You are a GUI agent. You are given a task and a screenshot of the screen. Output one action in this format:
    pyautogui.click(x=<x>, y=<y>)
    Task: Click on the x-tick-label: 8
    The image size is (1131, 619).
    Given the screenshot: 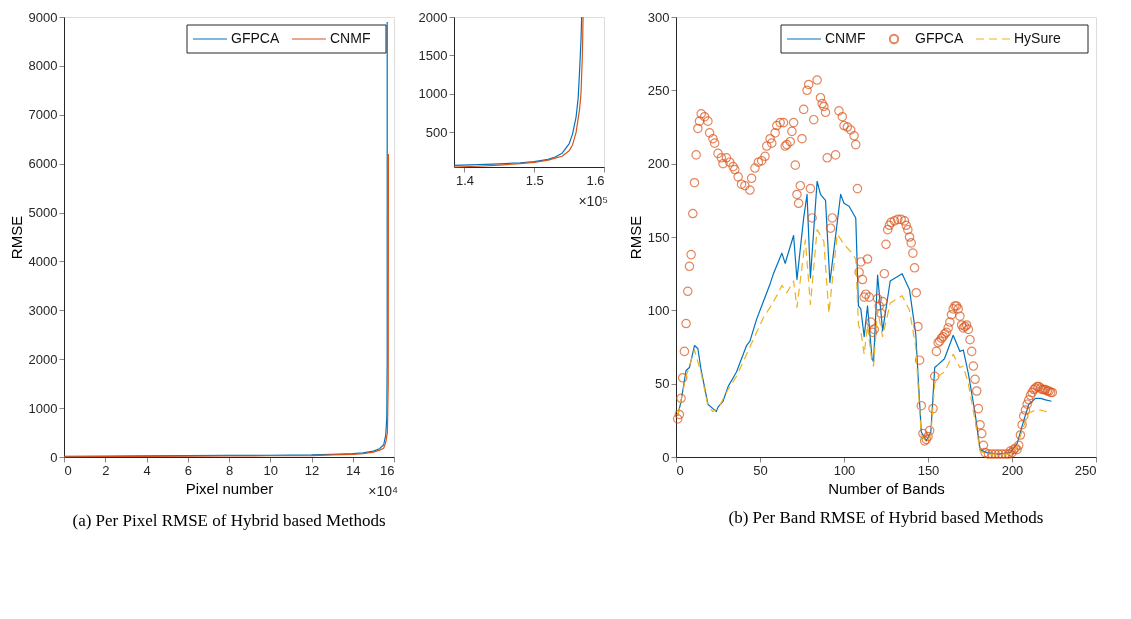 What is the action you would take?
    pyautogui.click(x=229, y=470)
    